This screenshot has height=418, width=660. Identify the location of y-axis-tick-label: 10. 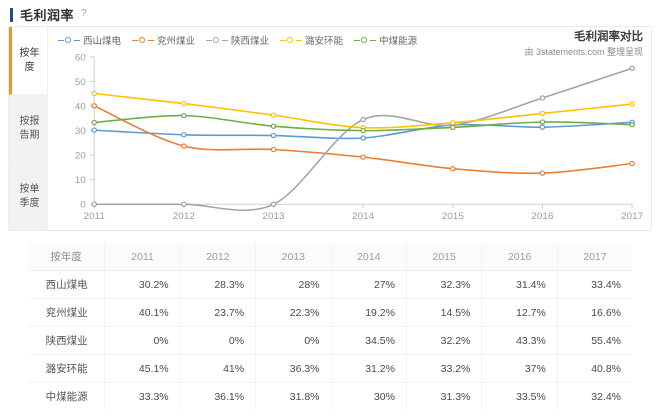
(81, 180).